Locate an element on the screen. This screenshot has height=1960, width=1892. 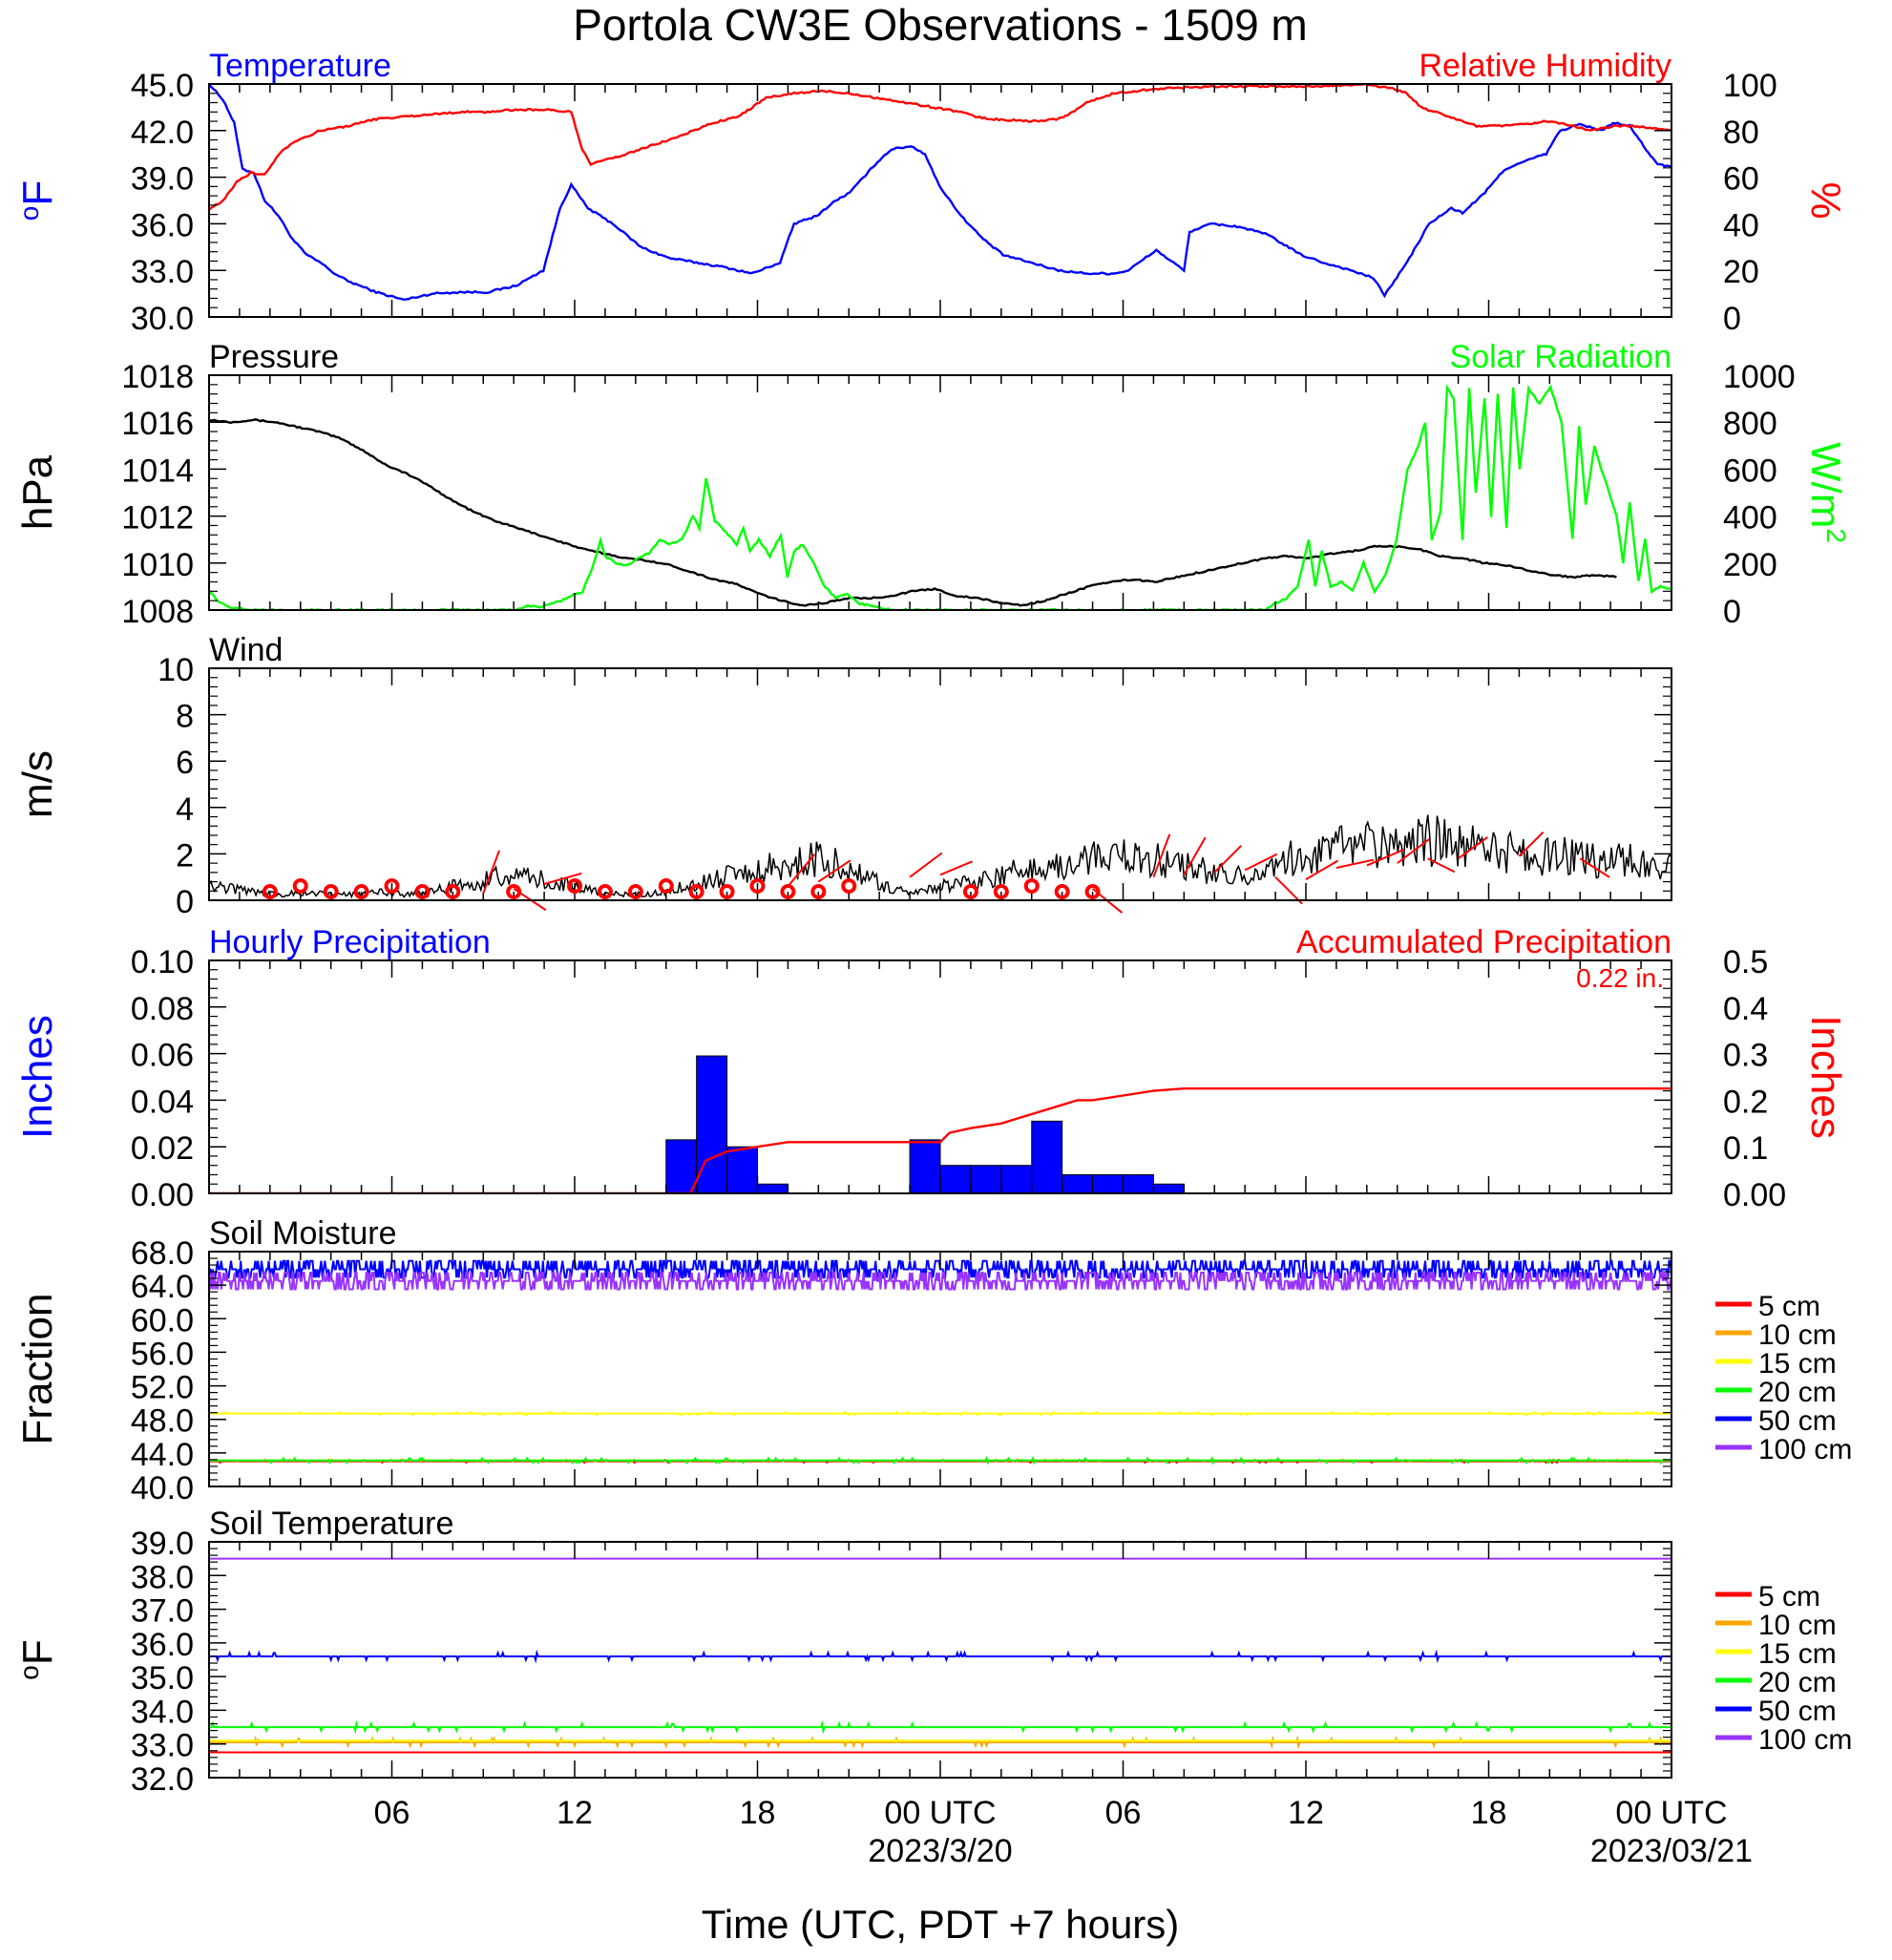
y-tick-label-right: 60 is located at coordinates (1741, 179).